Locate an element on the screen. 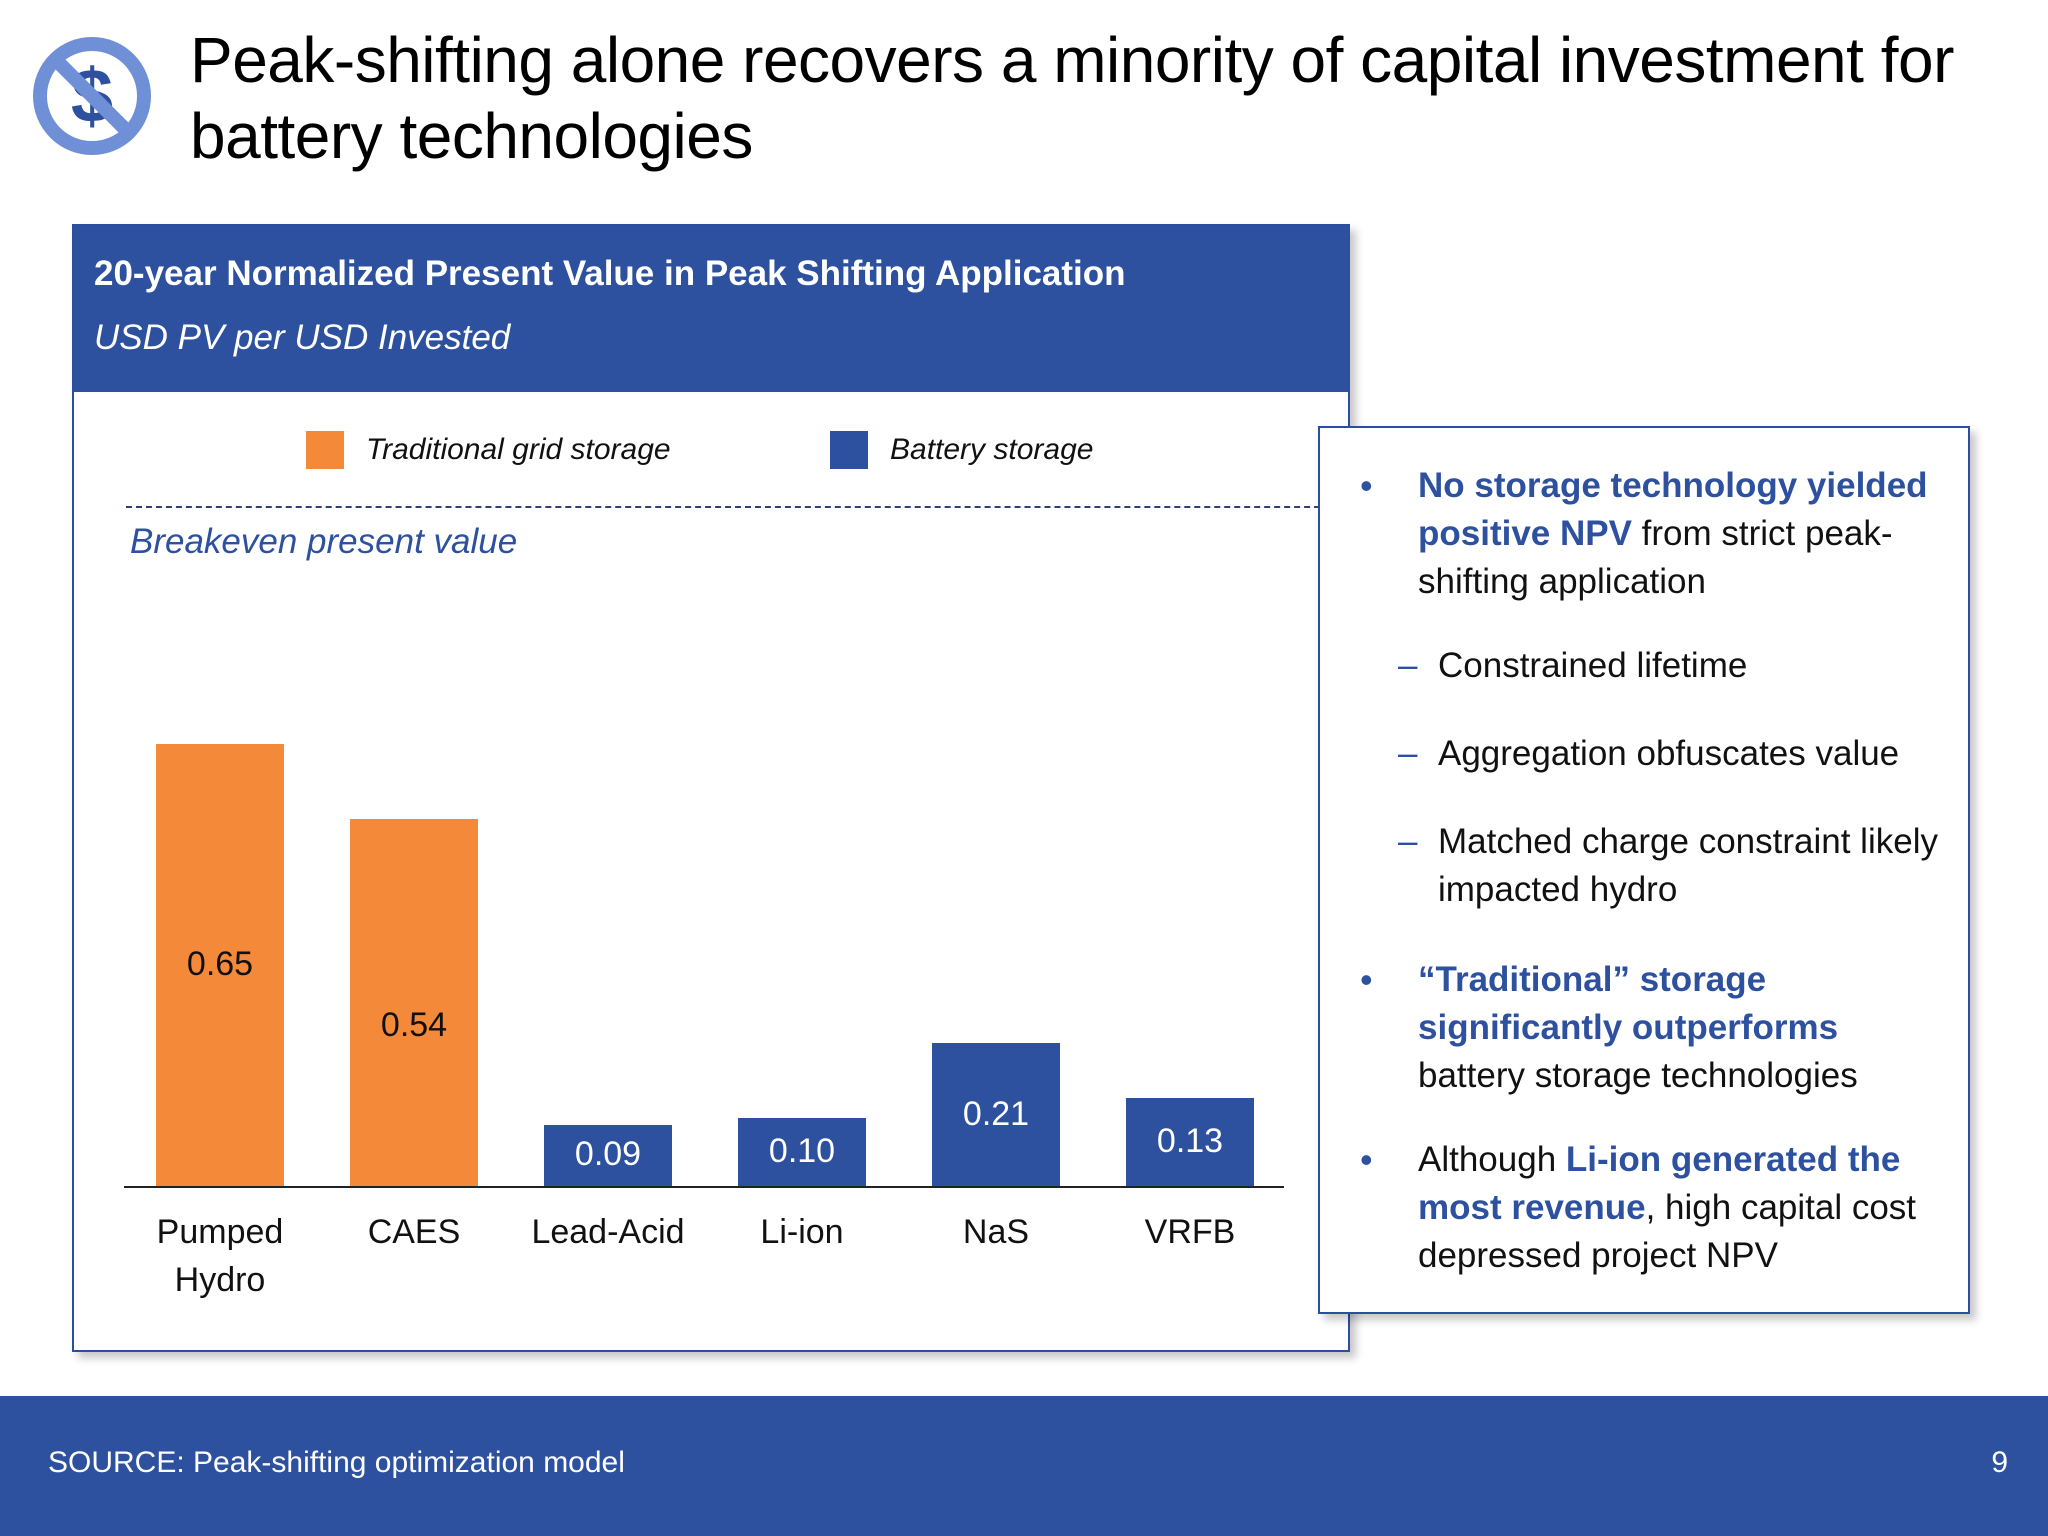 The height and width of the screenshot is (1536, 2048). legend-label-traditional: Traditional grid storage is located at coordinates (518, 449).